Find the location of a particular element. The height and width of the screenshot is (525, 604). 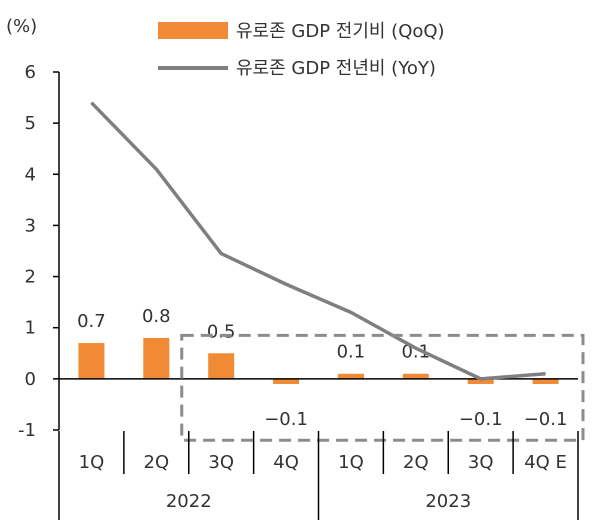

highlight-dashed-box is located at coordinates (382, 387).